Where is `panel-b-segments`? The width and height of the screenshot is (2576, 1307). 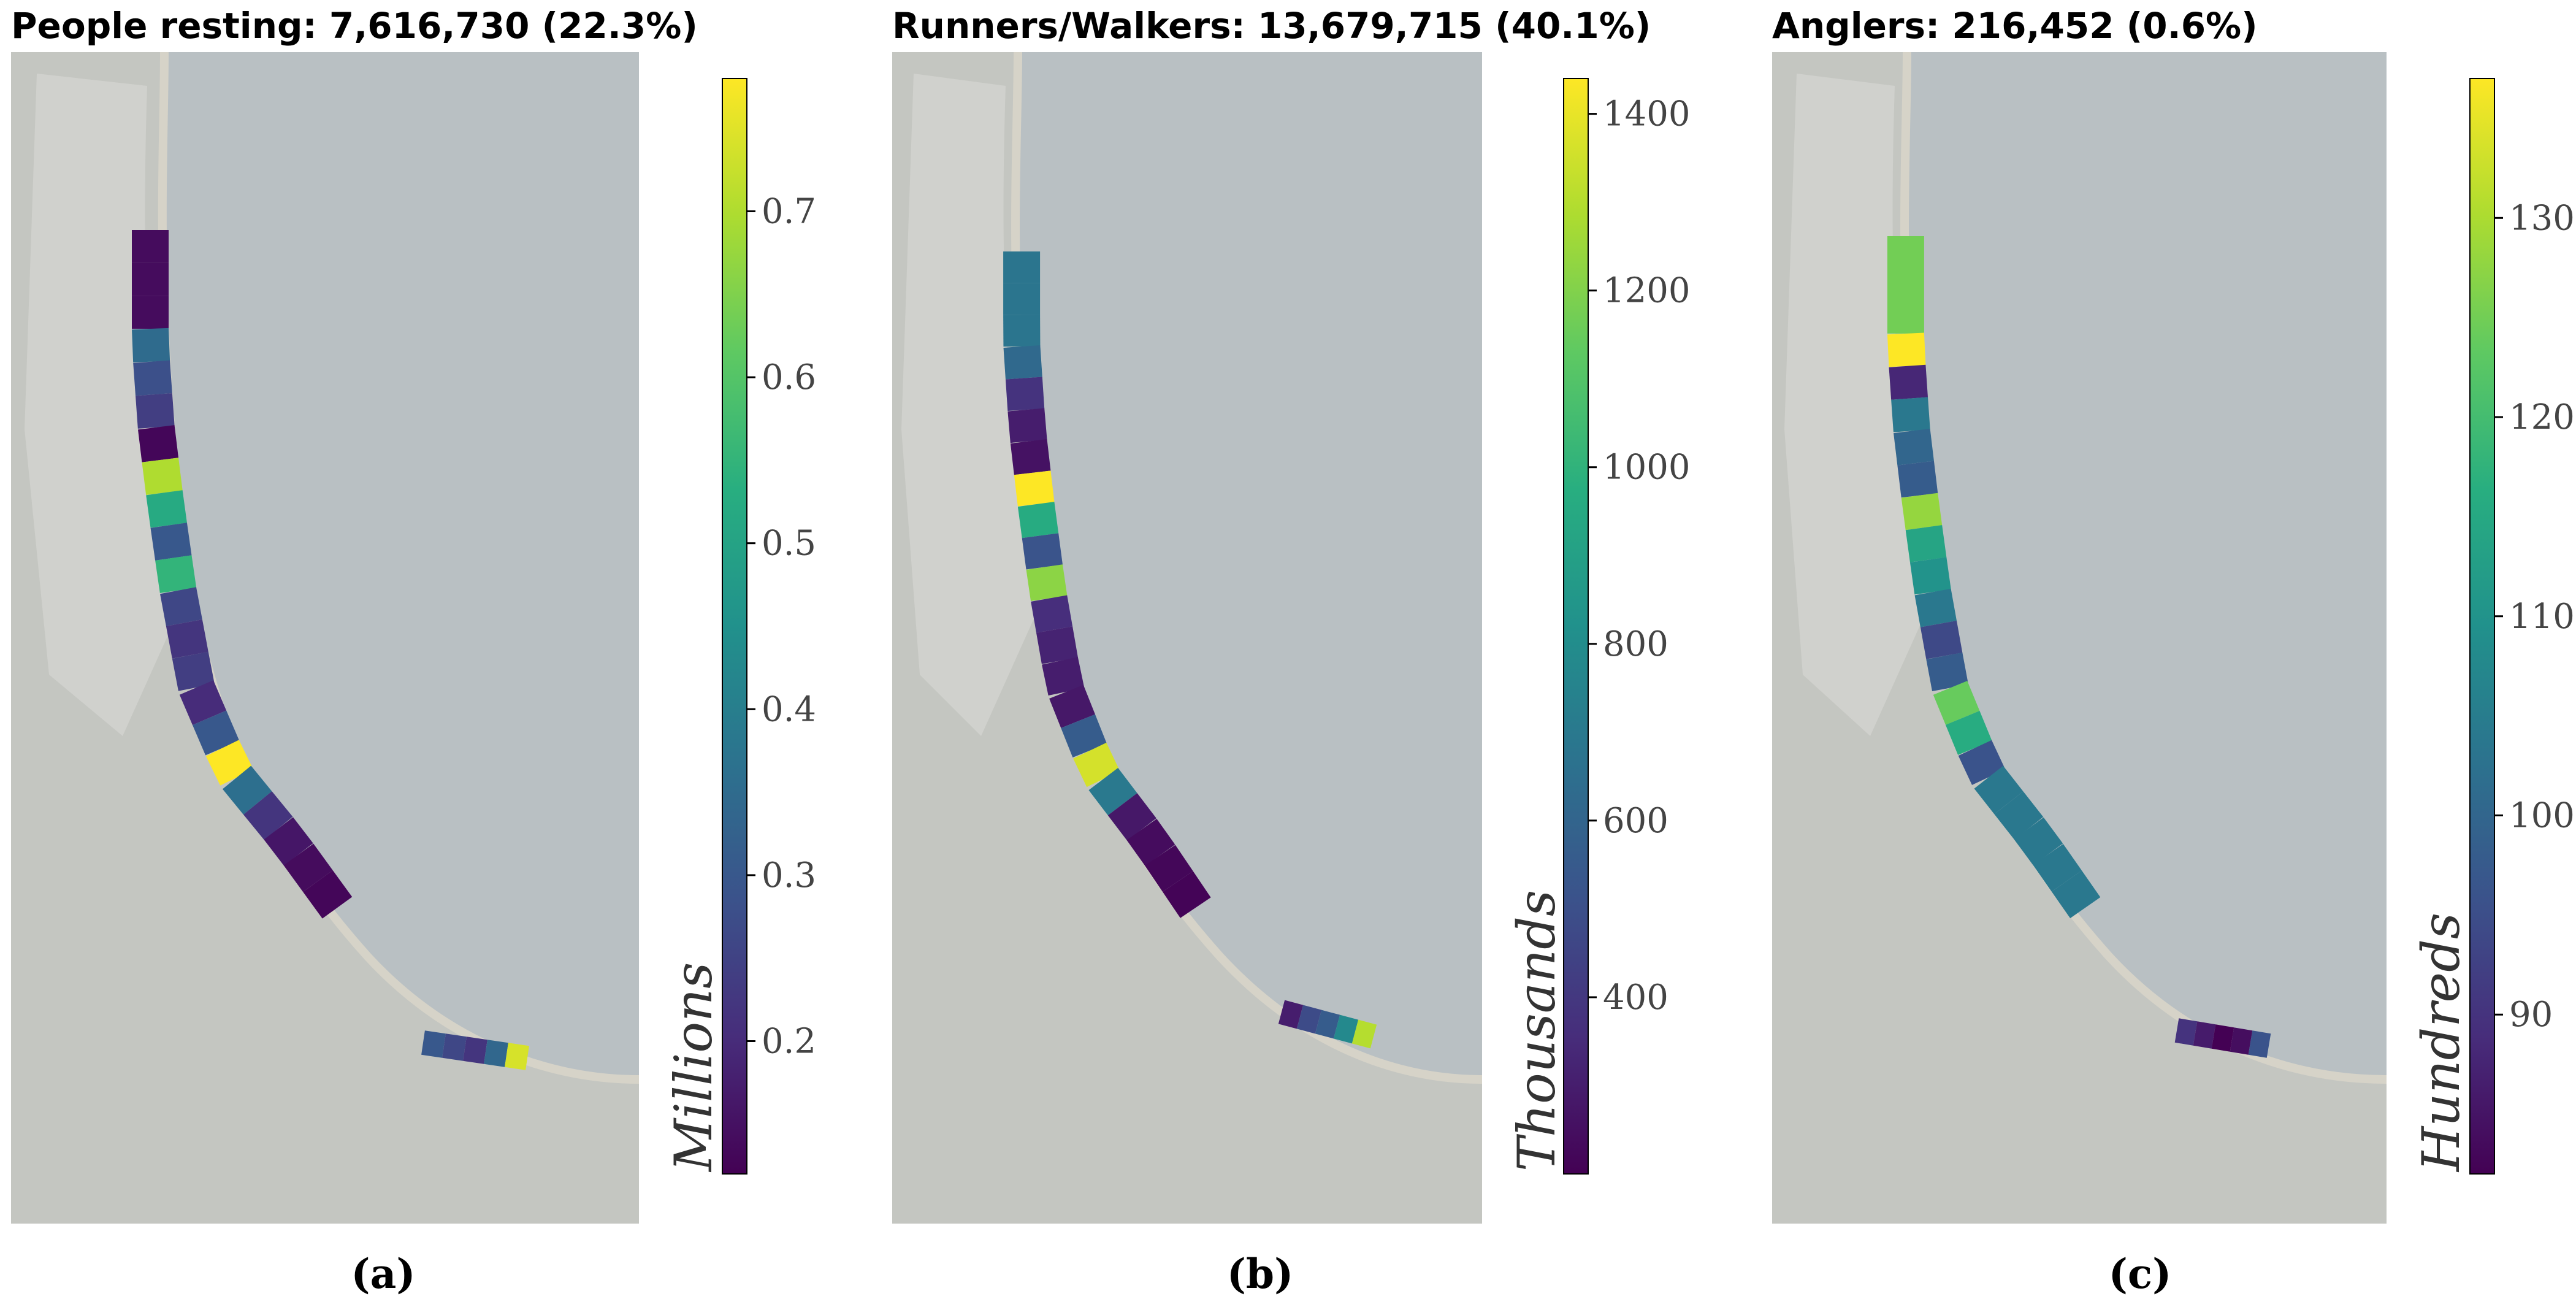
panel-b-segments is located at coordinates (1107, 584).